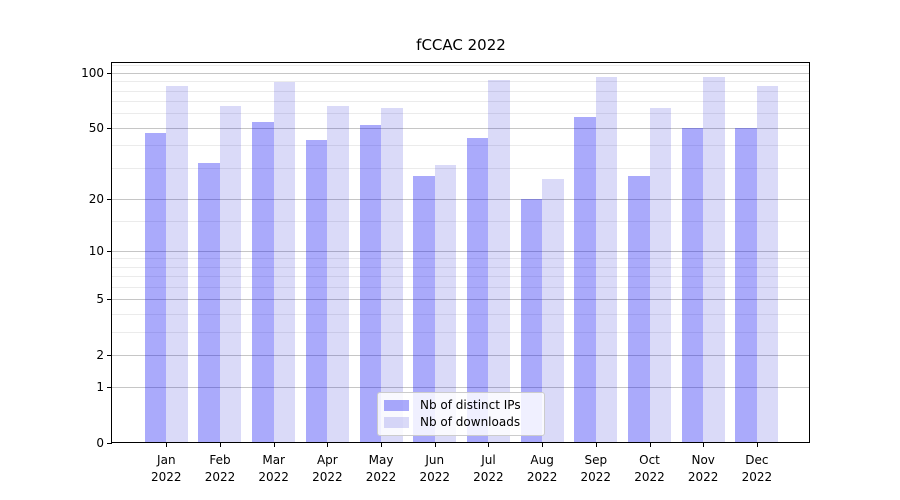 The image size is (900, 500). Describe the element at coordinates (166, 468) in the screenshot. I see `x-tick-label: Jan 2022` at that location.